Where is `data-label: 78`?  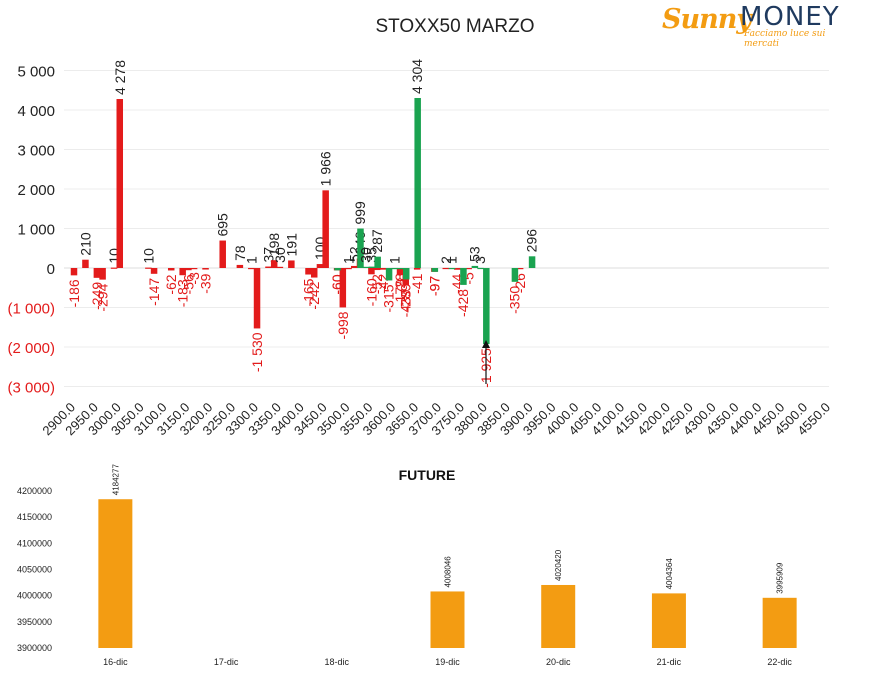 data-label: 78 is located at coordinates (240, 253).